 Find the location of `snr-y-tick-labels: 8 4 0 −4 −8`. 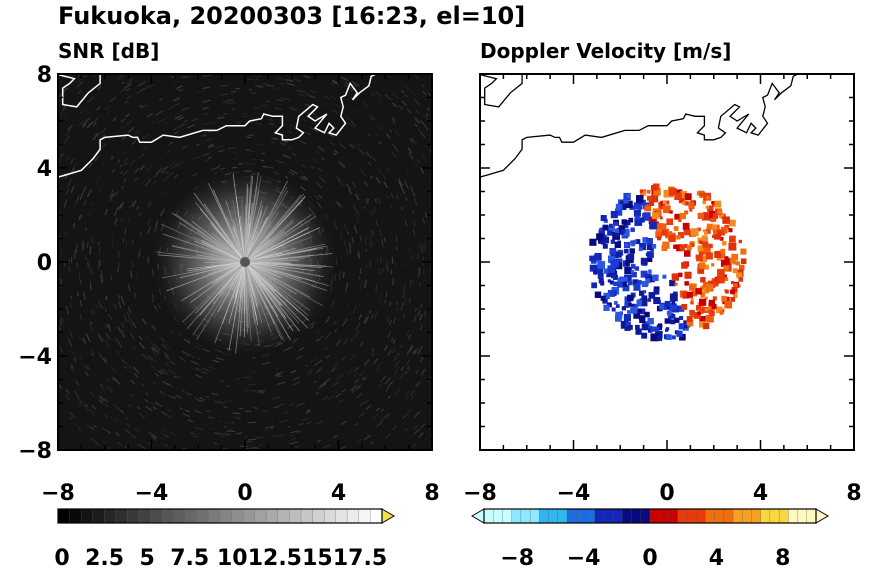

snr-y-tick-labels: 8 4 0 −4 −8 is located at coordinates (35, 263).